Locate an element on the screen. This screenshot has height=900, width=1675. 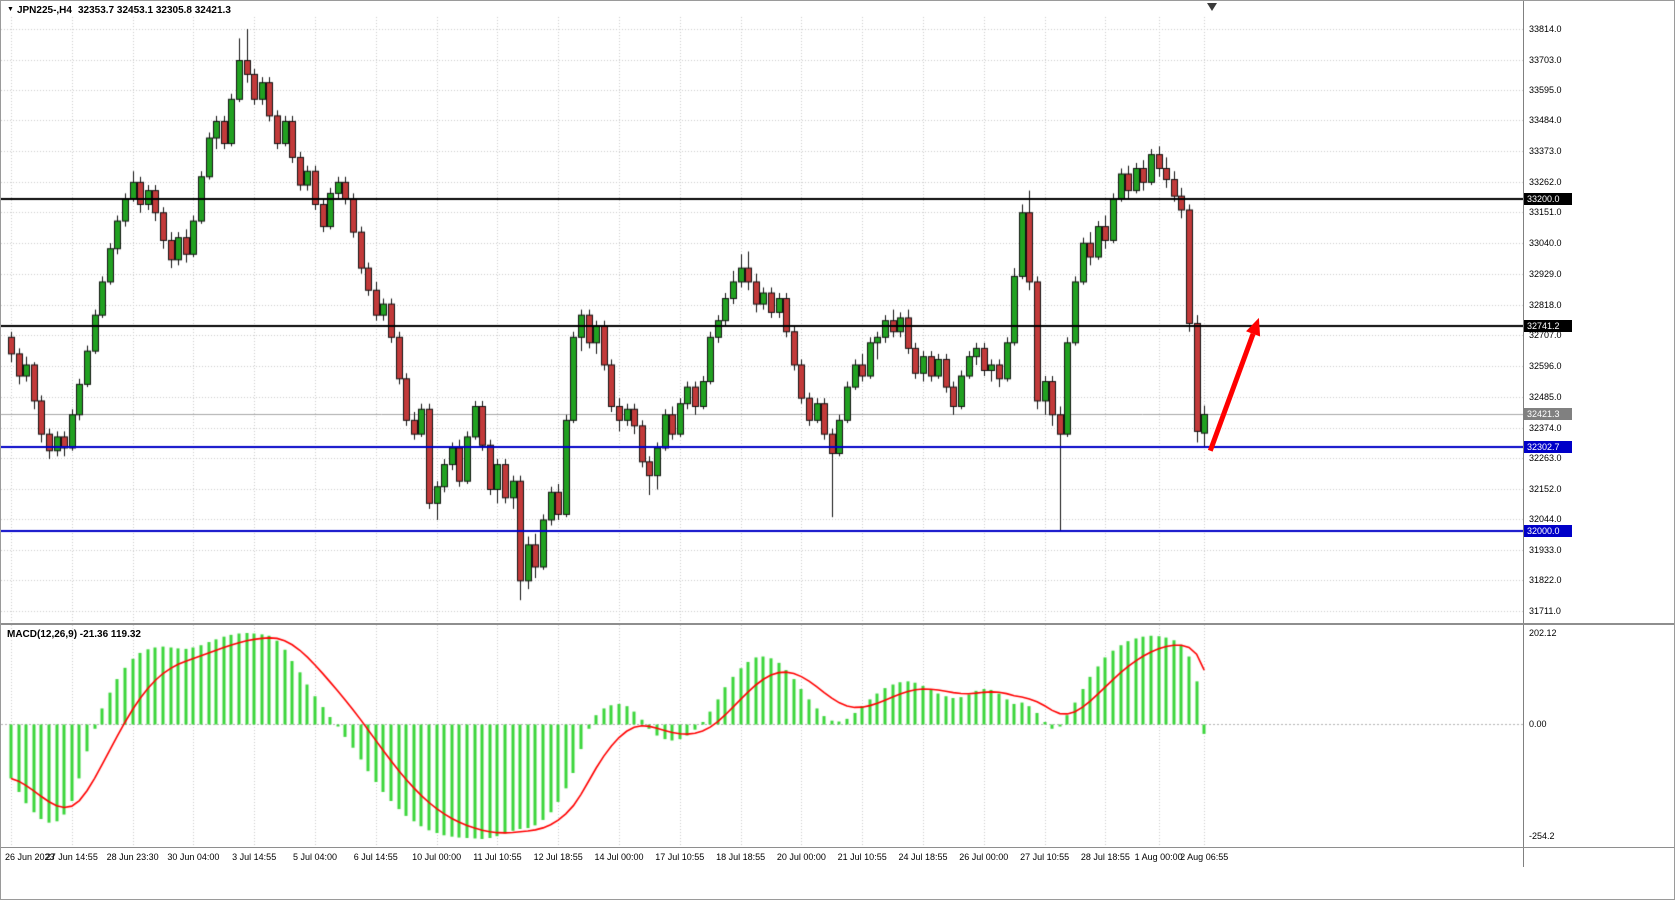
price-tick-label: 33703.0 is located at coordinates (1545, 59).